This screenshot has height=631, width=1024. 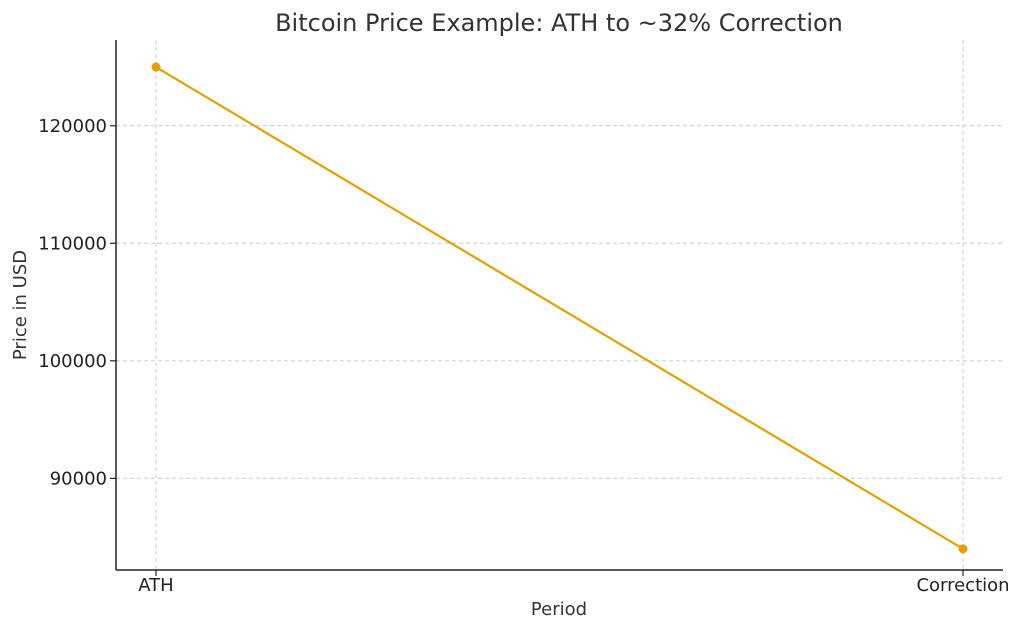 I want to click on y-tick-label: 100000, so click(x=72, y=361).